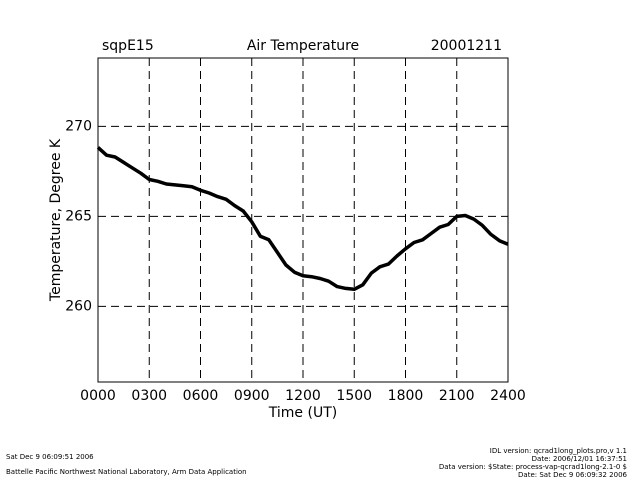  I want to click on y-tick-label: 260, so click(78, 306).